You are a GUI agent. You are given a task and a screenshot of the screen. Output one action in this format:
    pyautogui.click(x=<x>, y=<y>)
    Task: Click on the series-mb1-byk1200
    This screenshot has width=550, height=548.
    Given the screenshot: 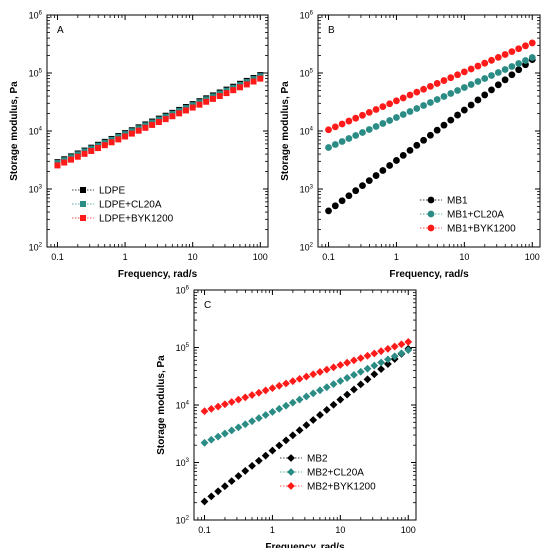 What is the action you would take?
    pyautogui.click(x=430, y=86)
    